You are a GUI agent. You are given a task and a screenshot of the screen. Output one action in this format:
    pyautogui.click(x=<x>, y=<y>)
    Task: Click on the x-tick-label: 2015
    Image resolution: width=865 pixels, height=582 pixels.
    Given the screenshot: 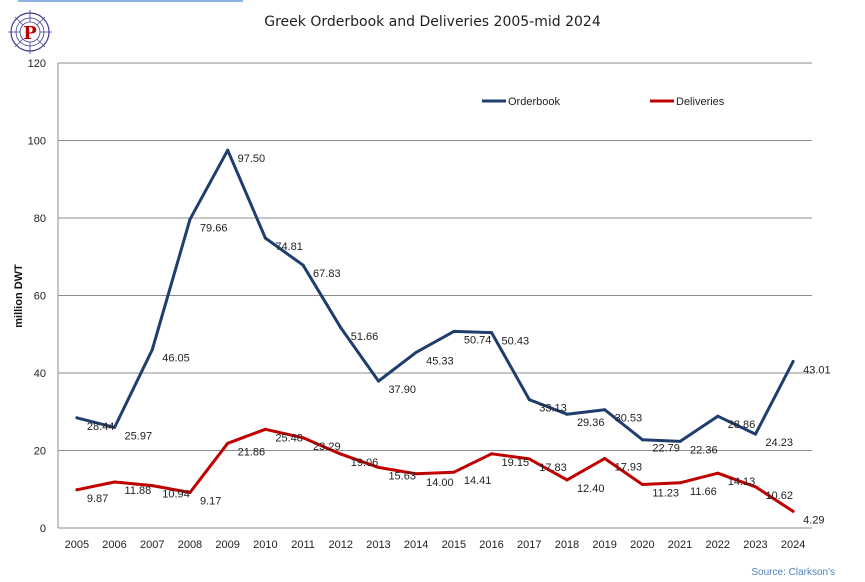 What is the action you would take?
    pyautogui.click(x=454, y=545)
    